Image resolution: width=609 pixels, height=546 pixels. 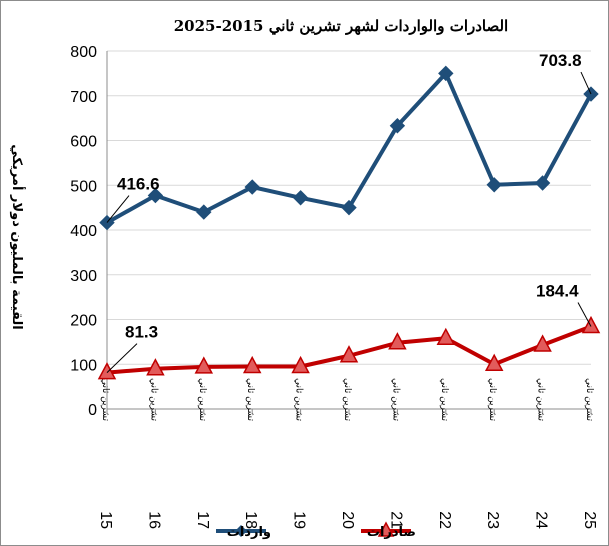 What do you see at coordinates (138, 184) in the screenshot?
I see `data-label: 416.6` at bounding box center [138, 184].